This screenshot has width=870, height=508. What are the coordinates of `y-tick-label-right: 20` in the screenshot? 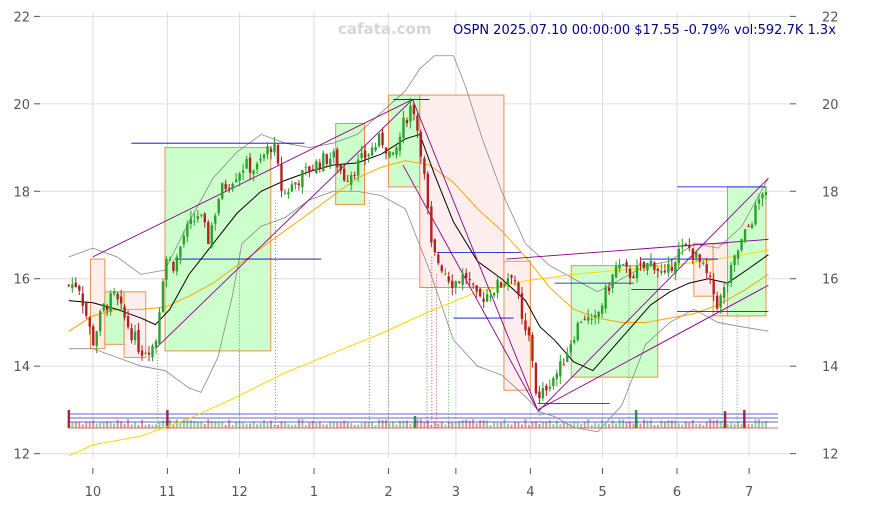 It's located at (830, 105).